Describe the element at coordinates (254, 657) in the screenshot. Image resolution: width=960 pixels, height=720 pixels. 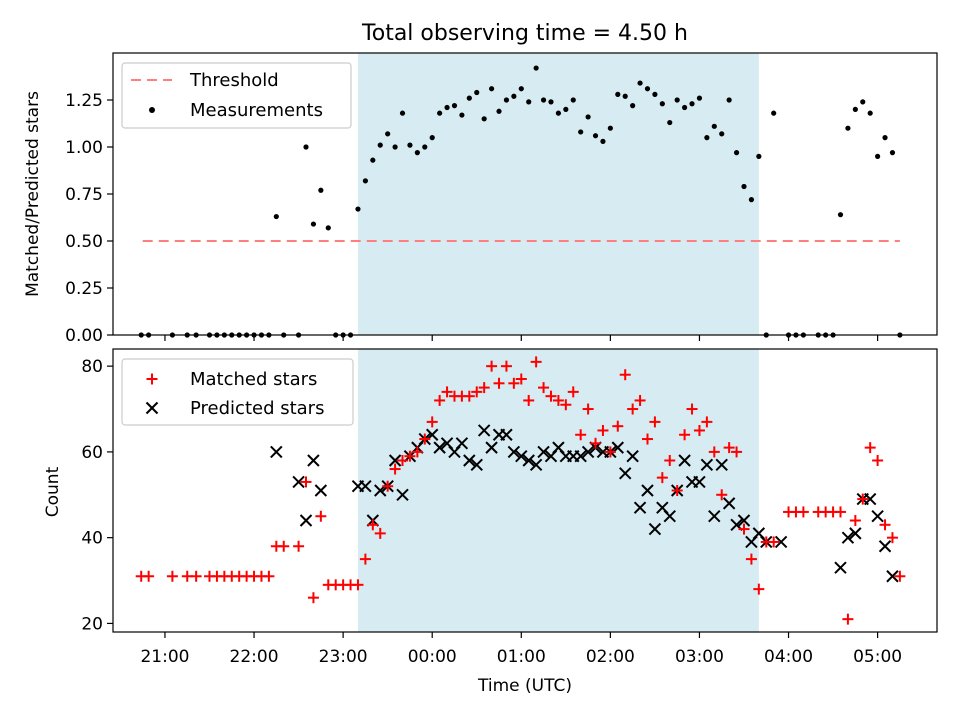
I see `x-tick-label: 22:00` at that location.